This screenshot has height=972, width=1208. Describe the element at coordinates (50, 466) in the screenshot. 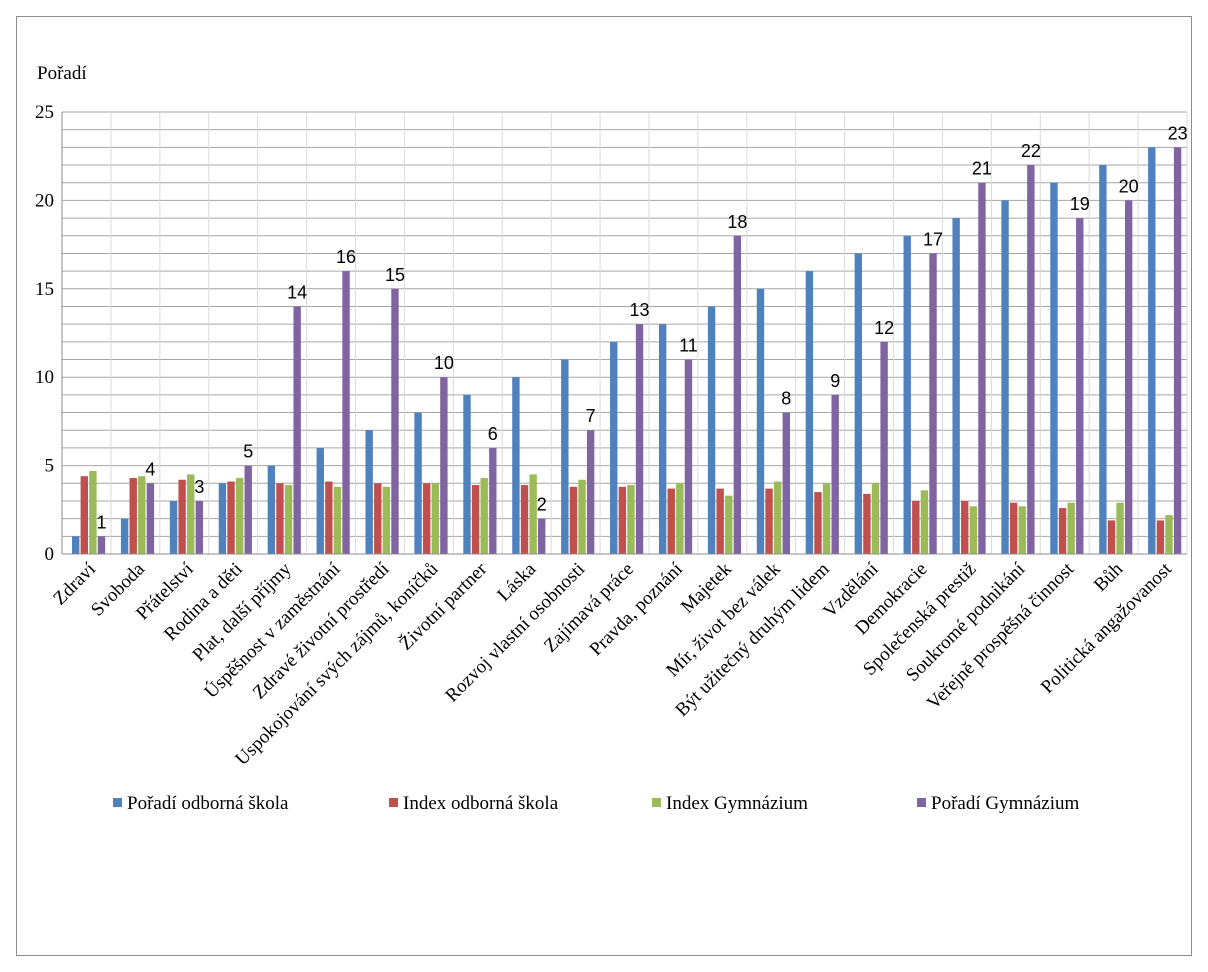

I see `y-tick-label: 5` at that location.